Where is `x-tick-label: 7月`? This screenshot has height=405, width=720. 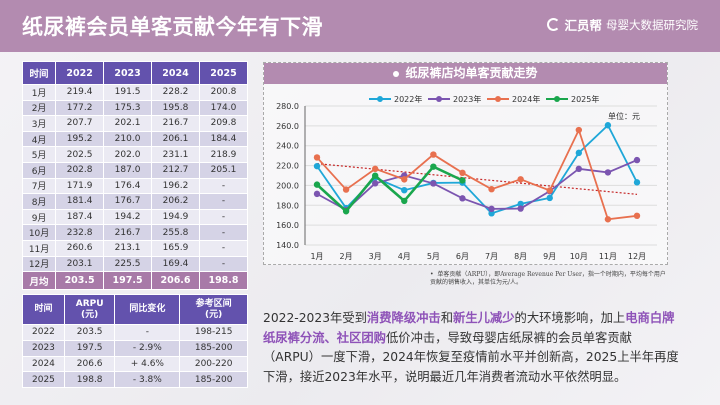
x-tick-label: 7月 is located at coordinates (491, 256).